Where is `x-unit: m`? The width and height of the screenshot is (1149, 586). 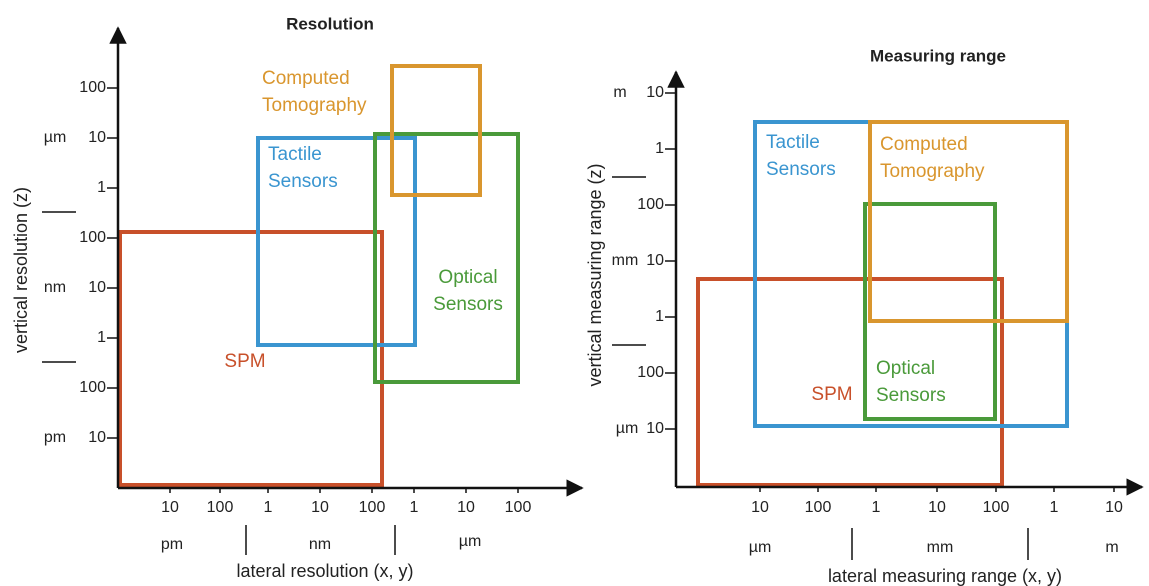
x-unit: m is located at coordinates (1111, 547).